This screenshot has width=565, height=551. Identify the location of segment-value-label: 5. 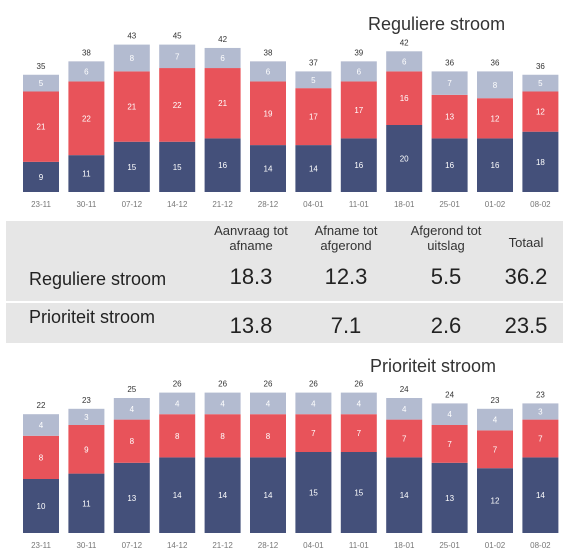
(540, 83).